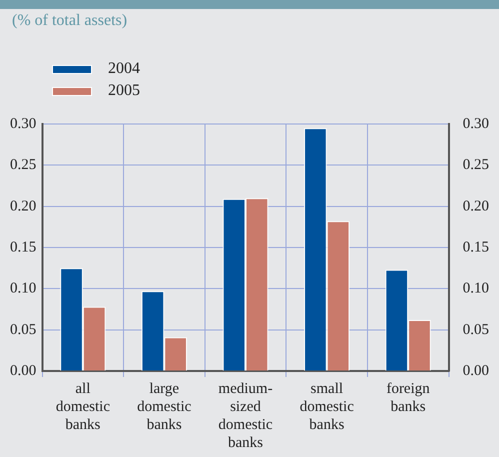 The width and height of the screenshot is (499, 457). I want to click on y-tick-label: 0.05, so click(23, 330).